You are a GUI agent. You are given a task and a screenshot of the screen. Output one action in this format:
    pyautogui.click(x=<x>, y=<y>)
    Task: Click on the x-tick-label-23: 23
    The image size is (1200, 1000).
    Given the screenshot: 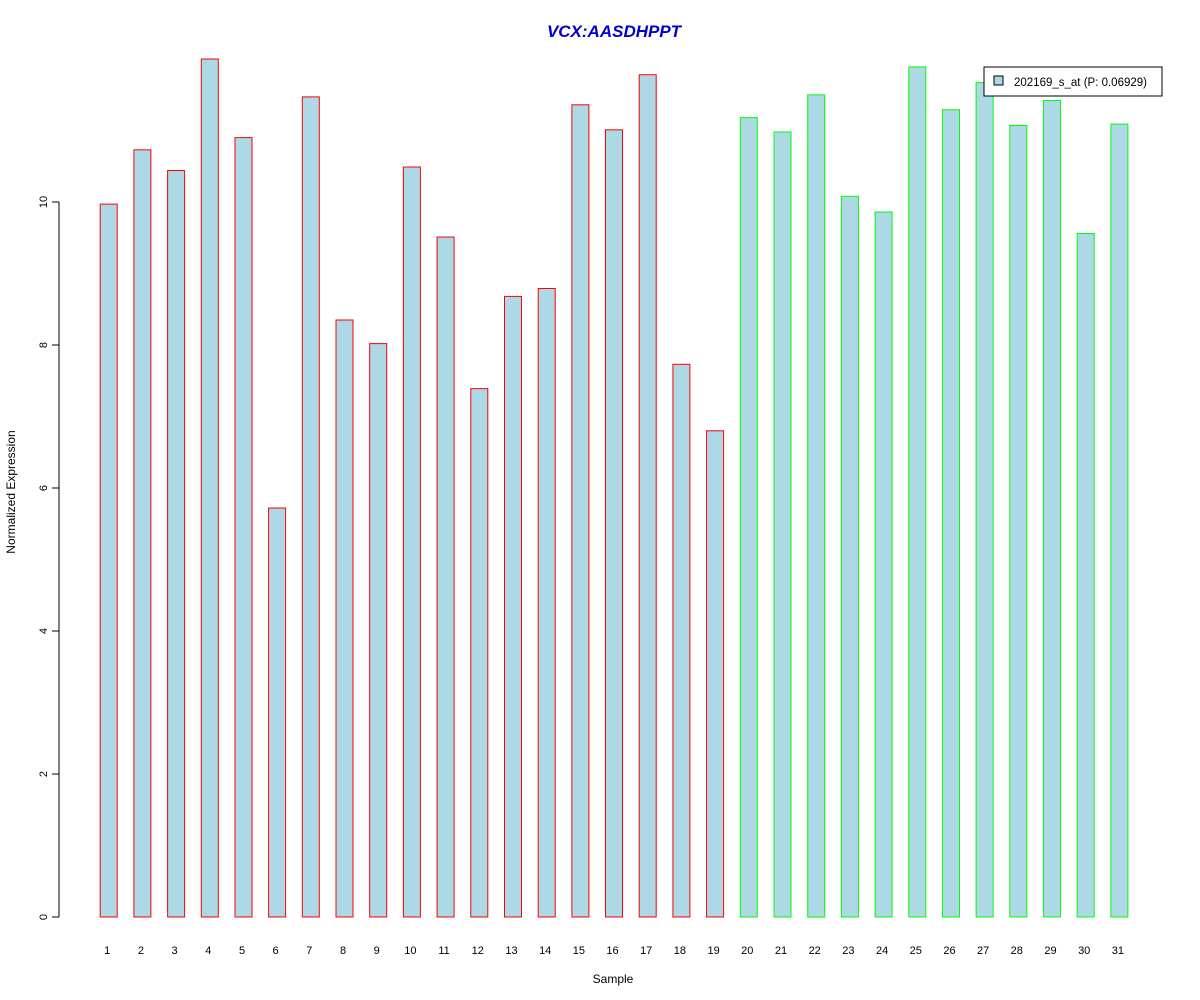 What is the action you would take?
    pyautogui.click(x=848, y=951)
    